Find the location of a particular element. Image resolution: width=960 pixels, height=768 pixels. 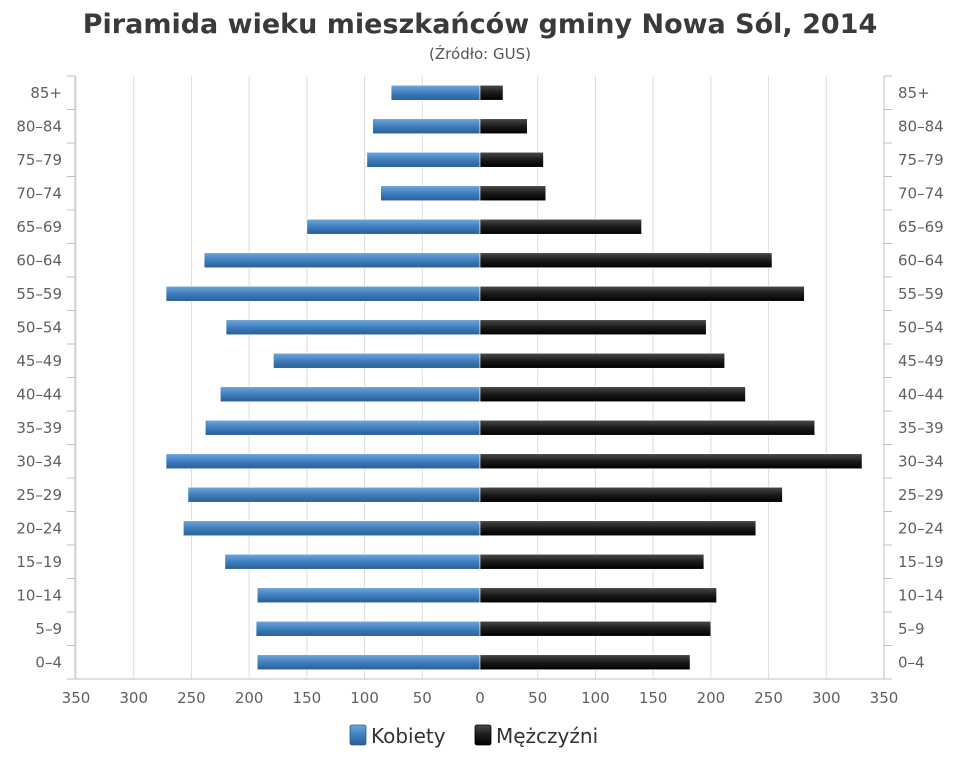

category-label-left: 25–29 is located at coordinates (39, 495).